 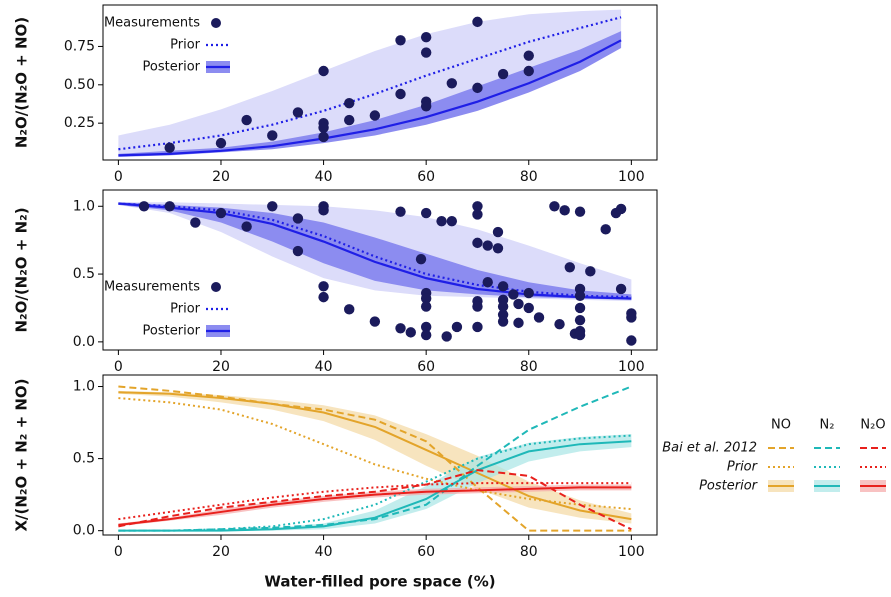 What do you see at coordinates (79, 85) in the screenshot?
I see `y-tick-label: 0.50` at bounding box center [79, 85].